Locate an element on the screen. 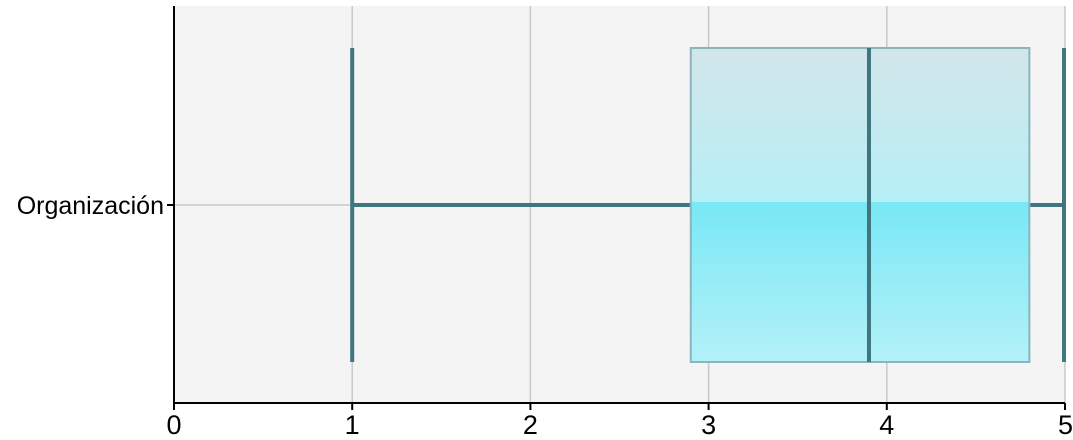 This screenshot has height=440, width=1073. x-tick-label-1: 1 is located at coordinates (352, 425).